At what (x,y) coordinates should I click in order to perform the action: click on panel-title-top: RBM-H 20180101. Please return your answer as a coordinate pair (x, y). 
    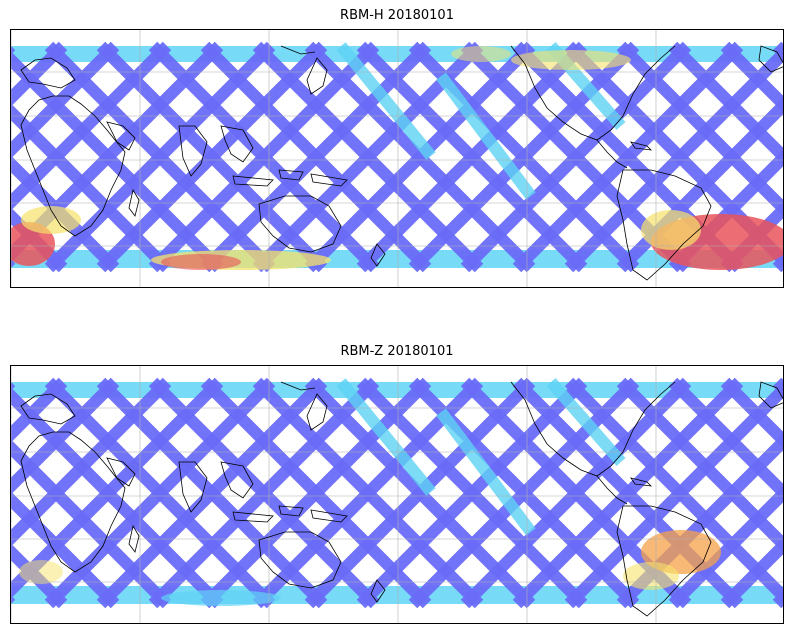
    Looking at the image, I should click on (397, 15).